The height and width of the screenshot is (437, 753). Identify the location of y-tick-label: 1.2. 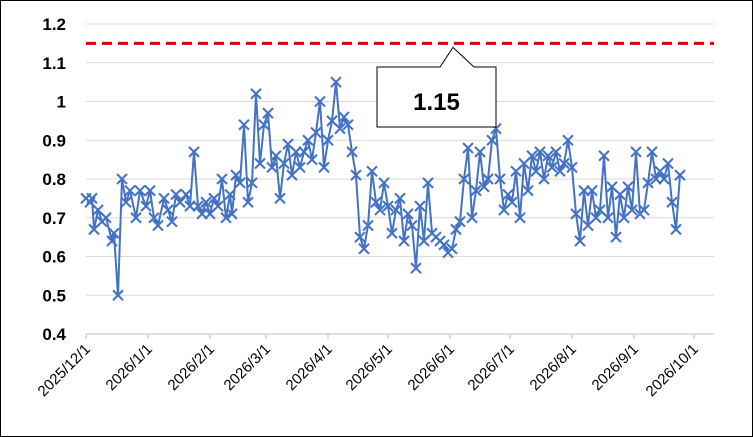
(54, 24).